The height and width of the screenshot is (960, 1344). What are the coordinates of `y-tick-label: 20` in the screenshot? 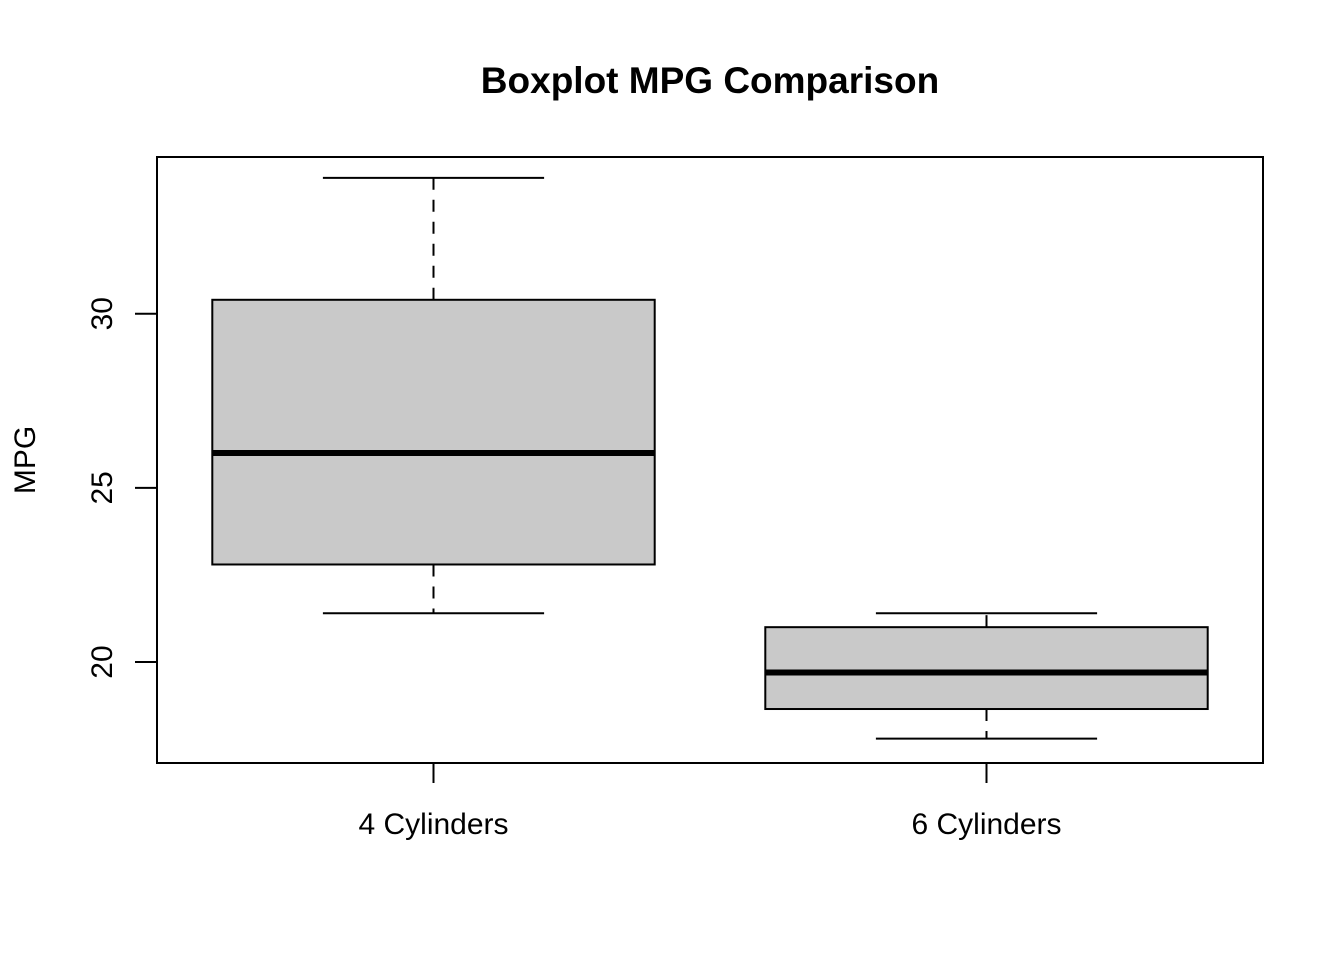 It's located at (102, 661).